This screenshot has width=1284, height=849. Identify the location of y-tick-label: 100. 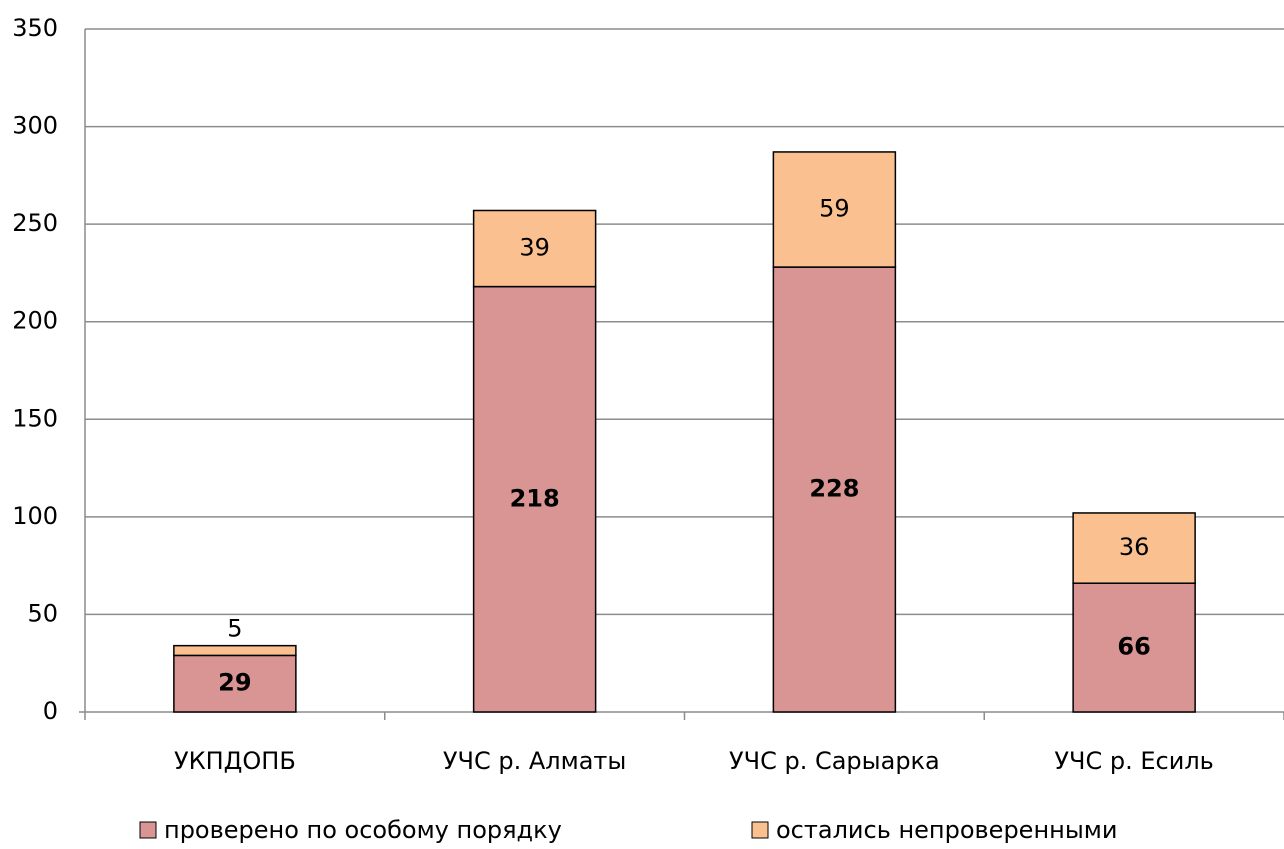
(35, 516).